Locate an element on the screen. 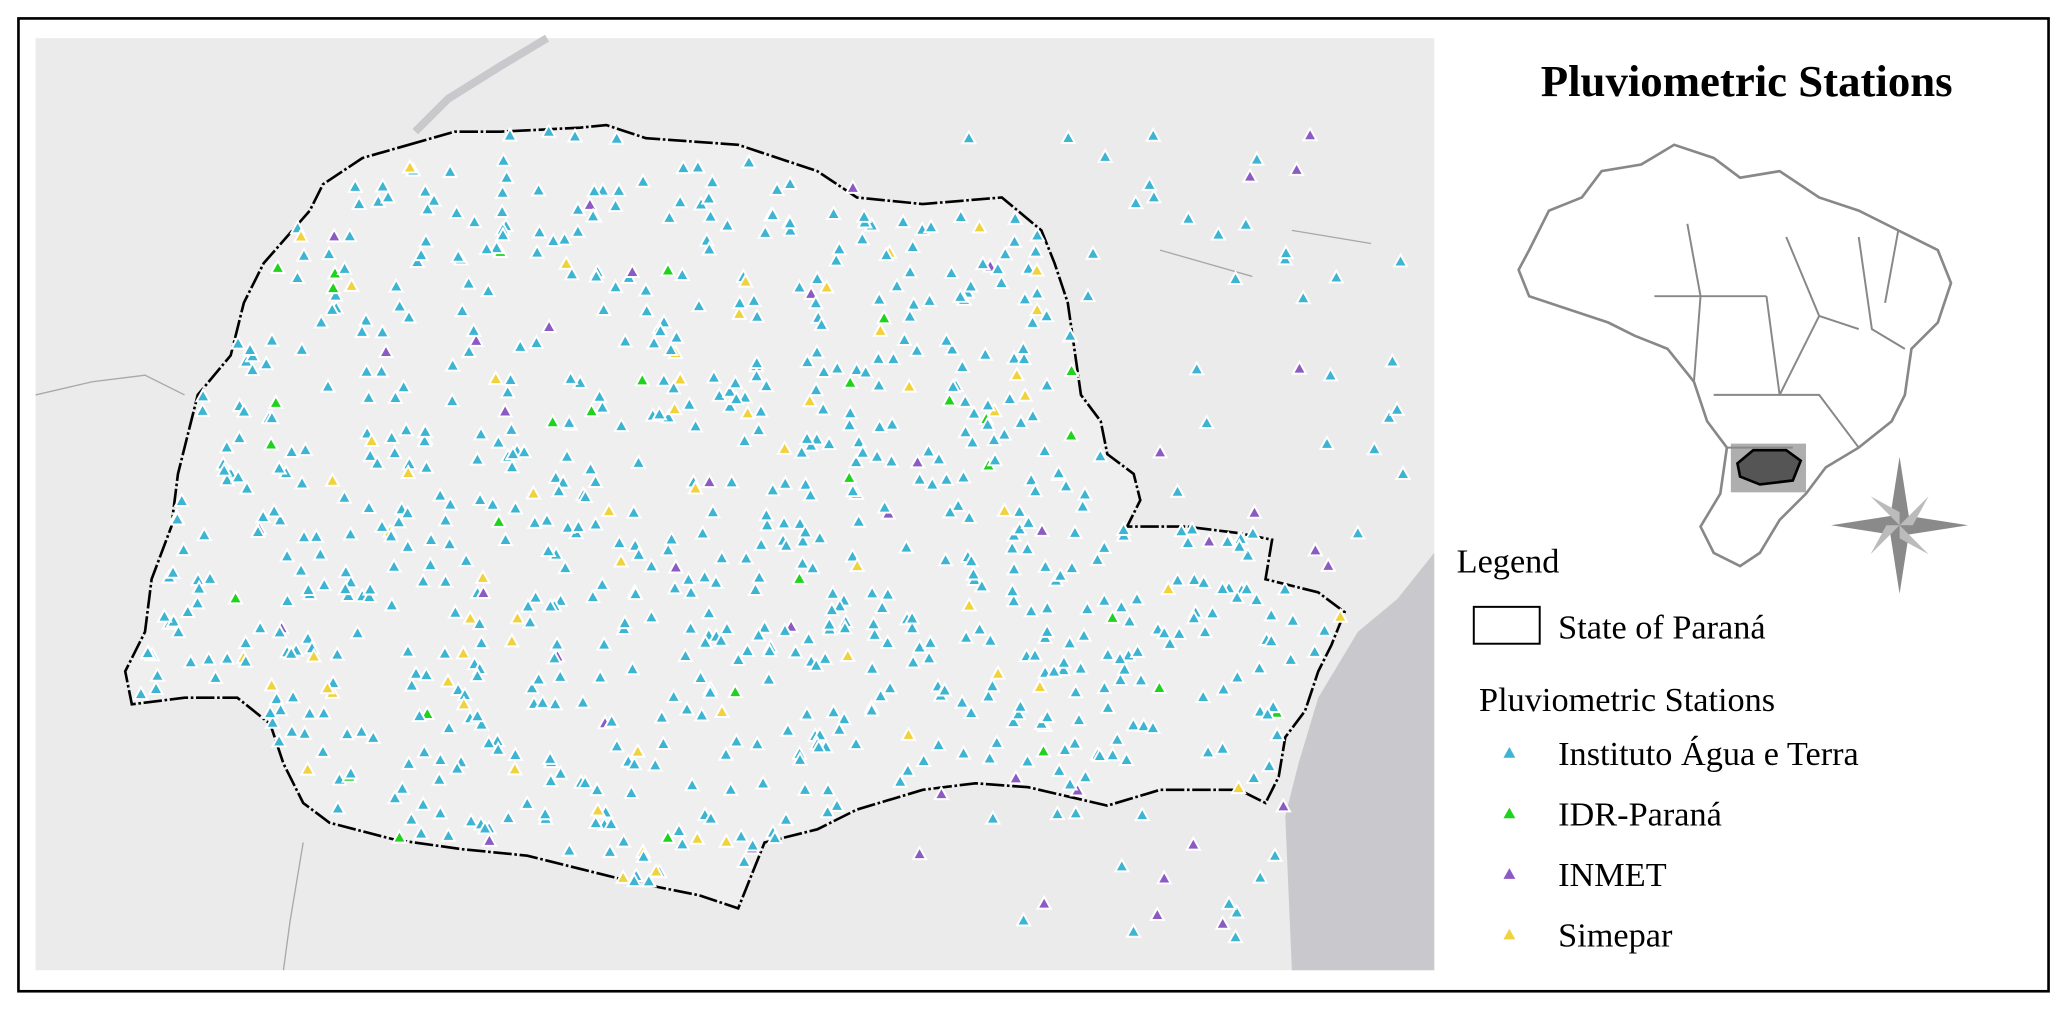 Image resolution: width=2067 pixels, height=1011 pixels. title: Pluviometric Stations is located at coordinates (1747, 81).